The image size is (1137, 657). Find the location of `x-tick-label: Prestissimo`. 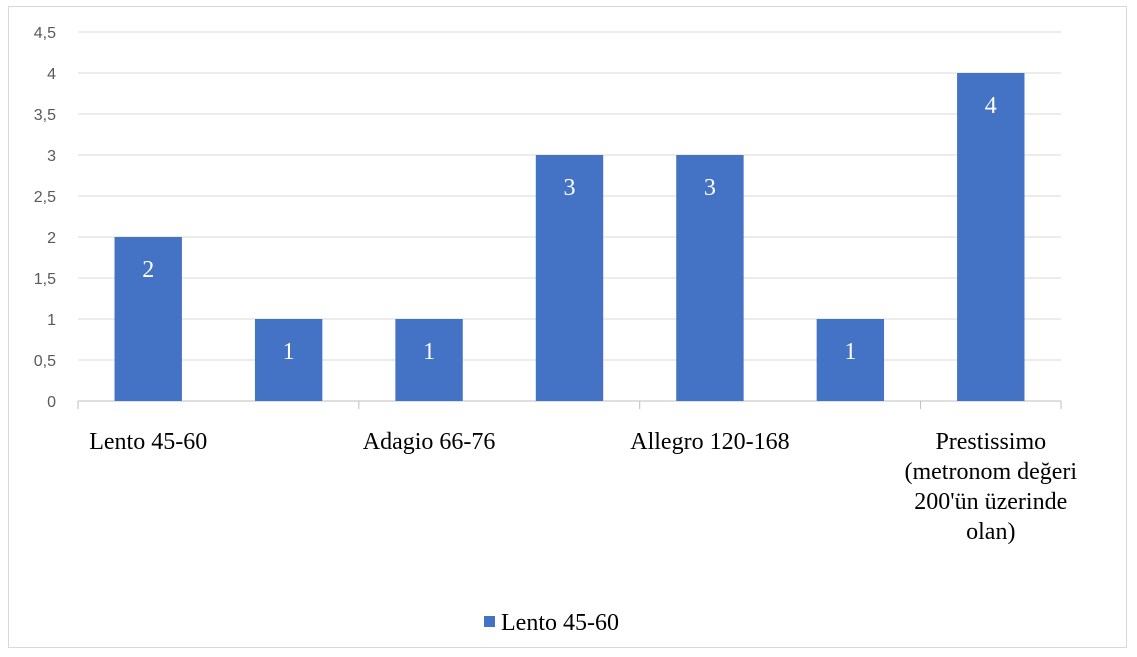

x-tick-label: Prestissimo is located at coordinates (990, 442).